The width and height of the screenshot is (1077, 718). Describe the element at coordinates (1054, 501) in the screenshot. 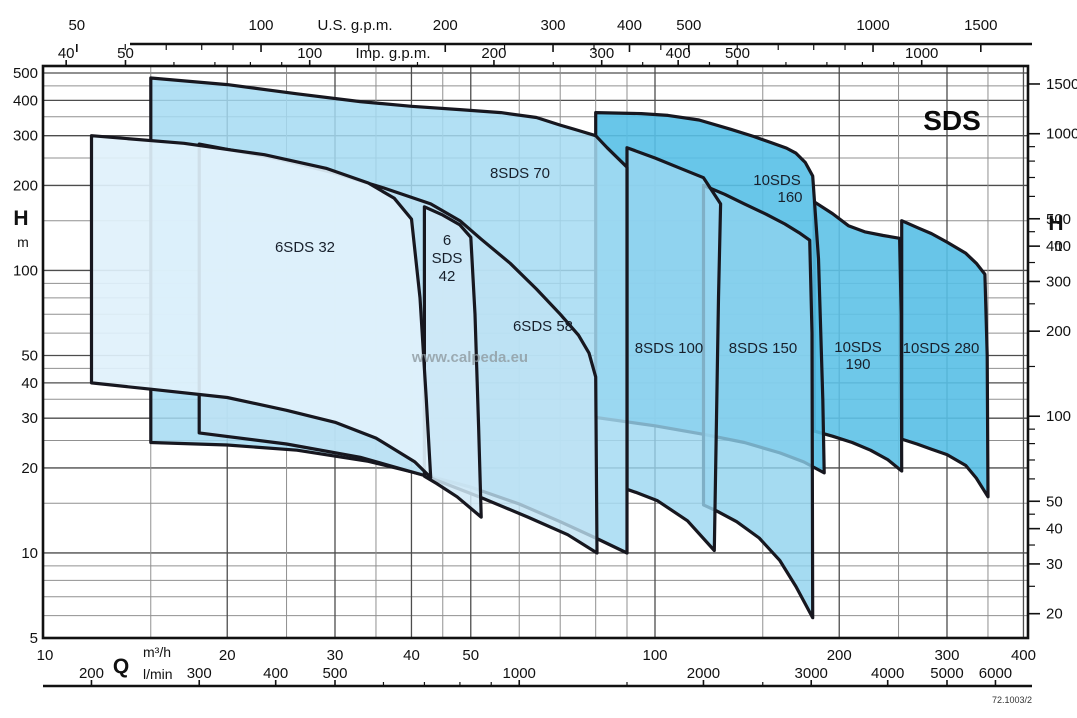

I see `h-ft-tick-label: 50` at that location.